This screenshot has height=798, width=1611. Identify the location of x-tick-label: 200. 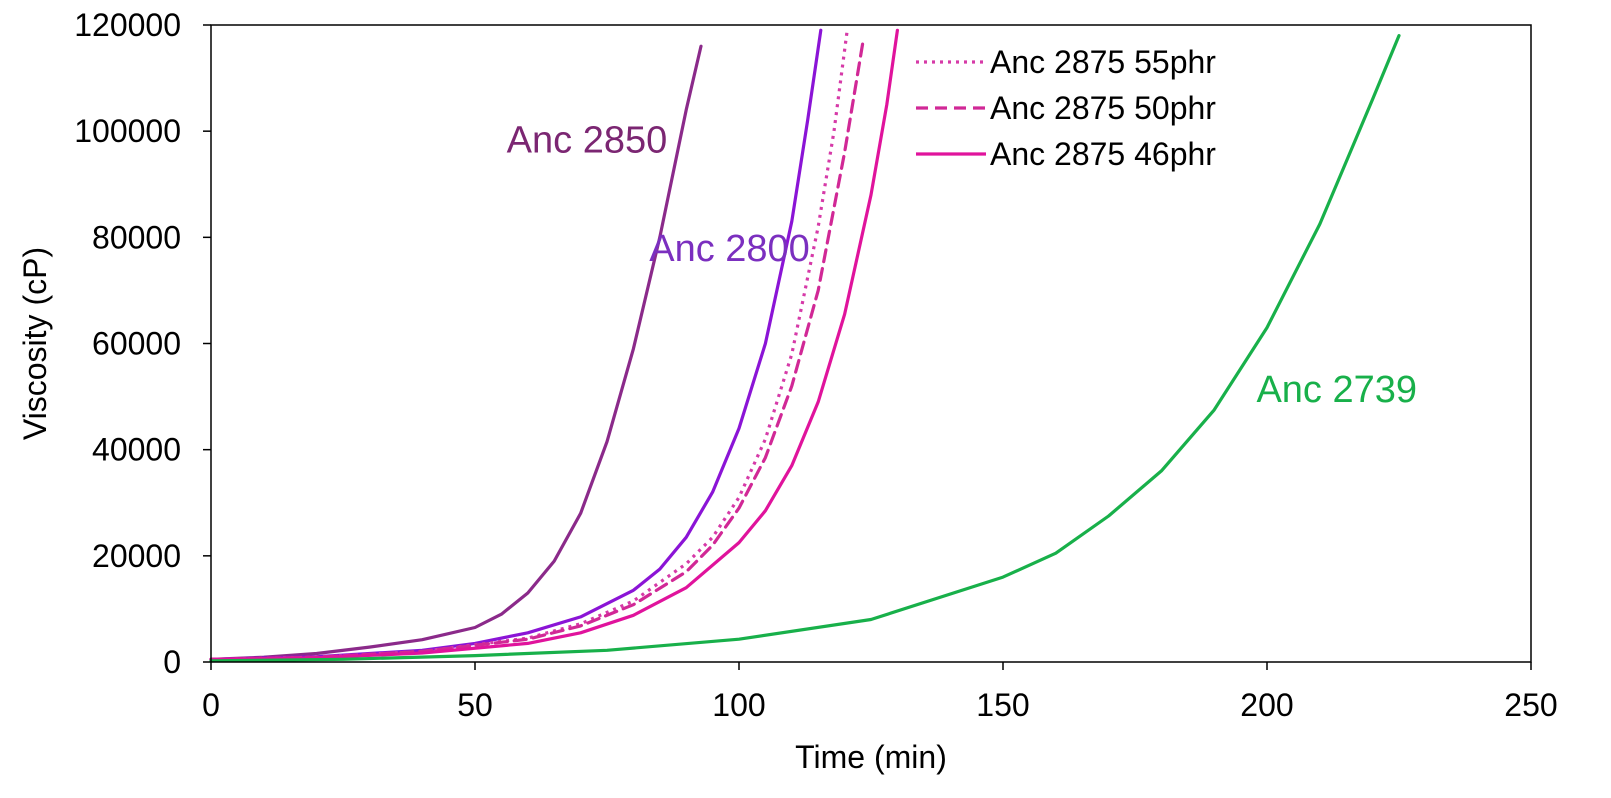
(1266, 705).